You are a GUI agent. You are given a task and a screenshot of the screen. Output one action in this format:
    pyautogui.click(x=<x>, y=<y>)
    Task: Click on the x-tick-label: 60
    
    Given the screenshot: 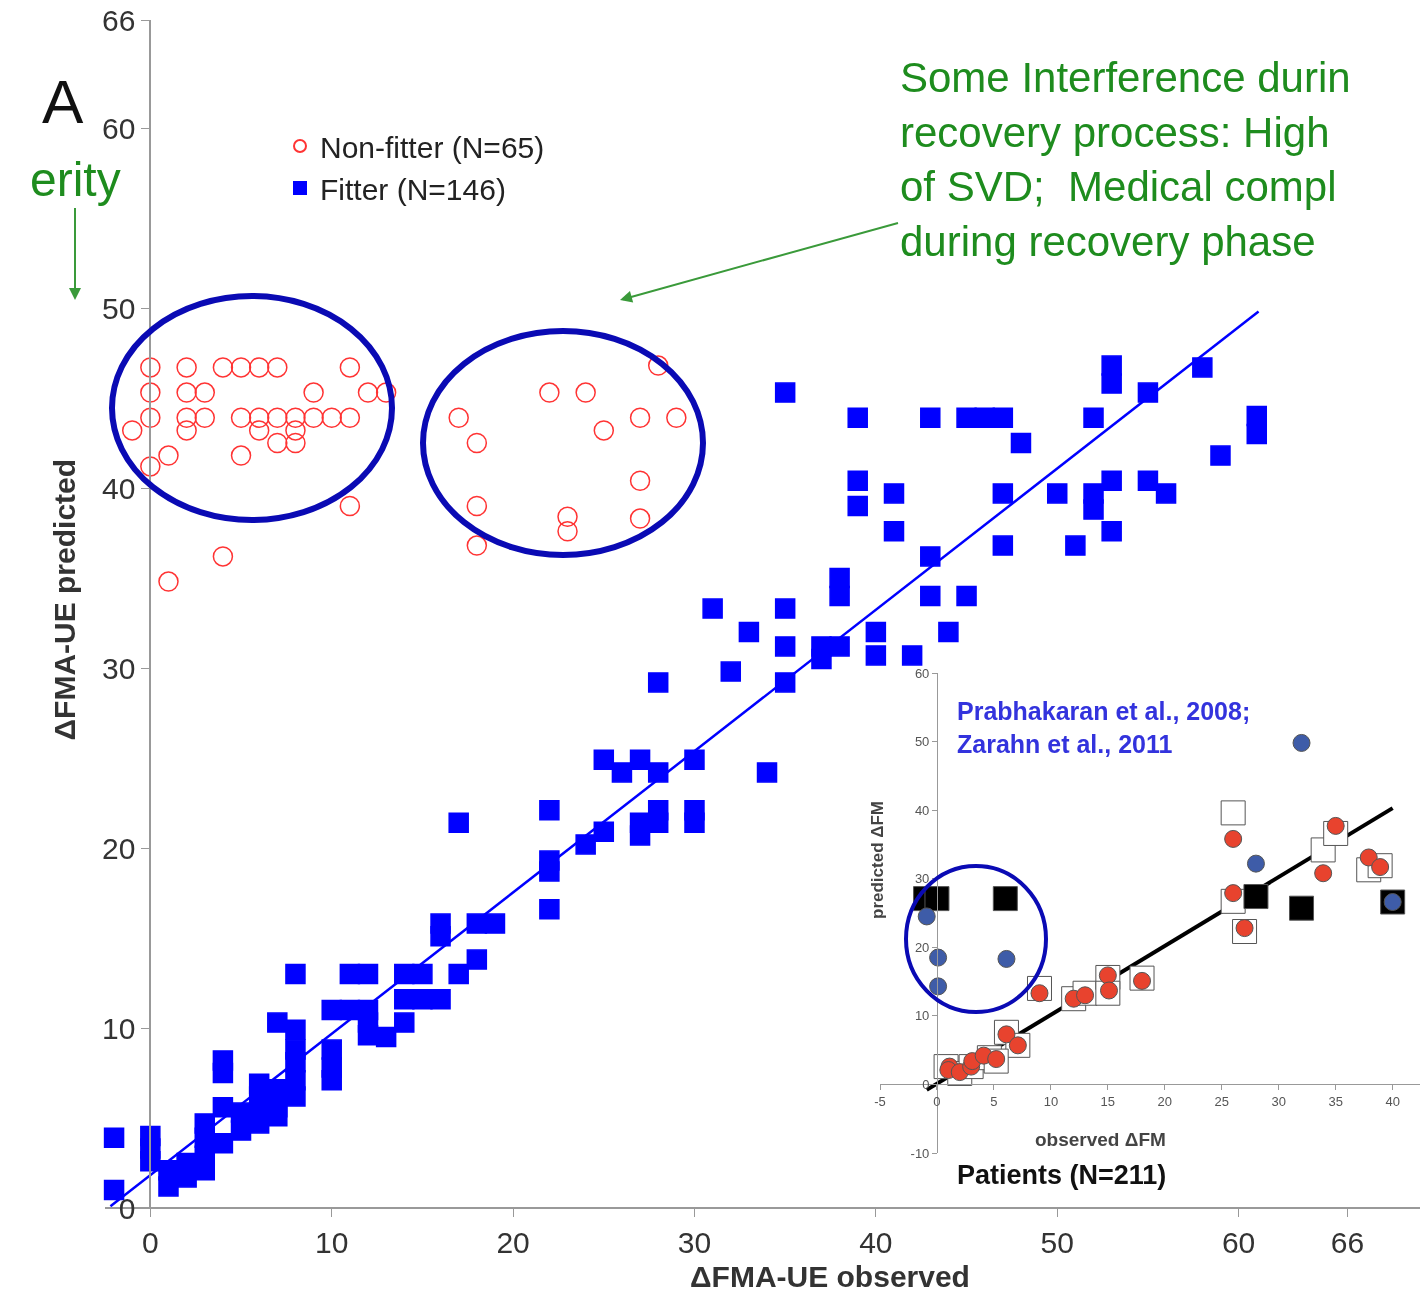 What is the action you would take?
    pyautogui.click(x=1238, y=1242)
    